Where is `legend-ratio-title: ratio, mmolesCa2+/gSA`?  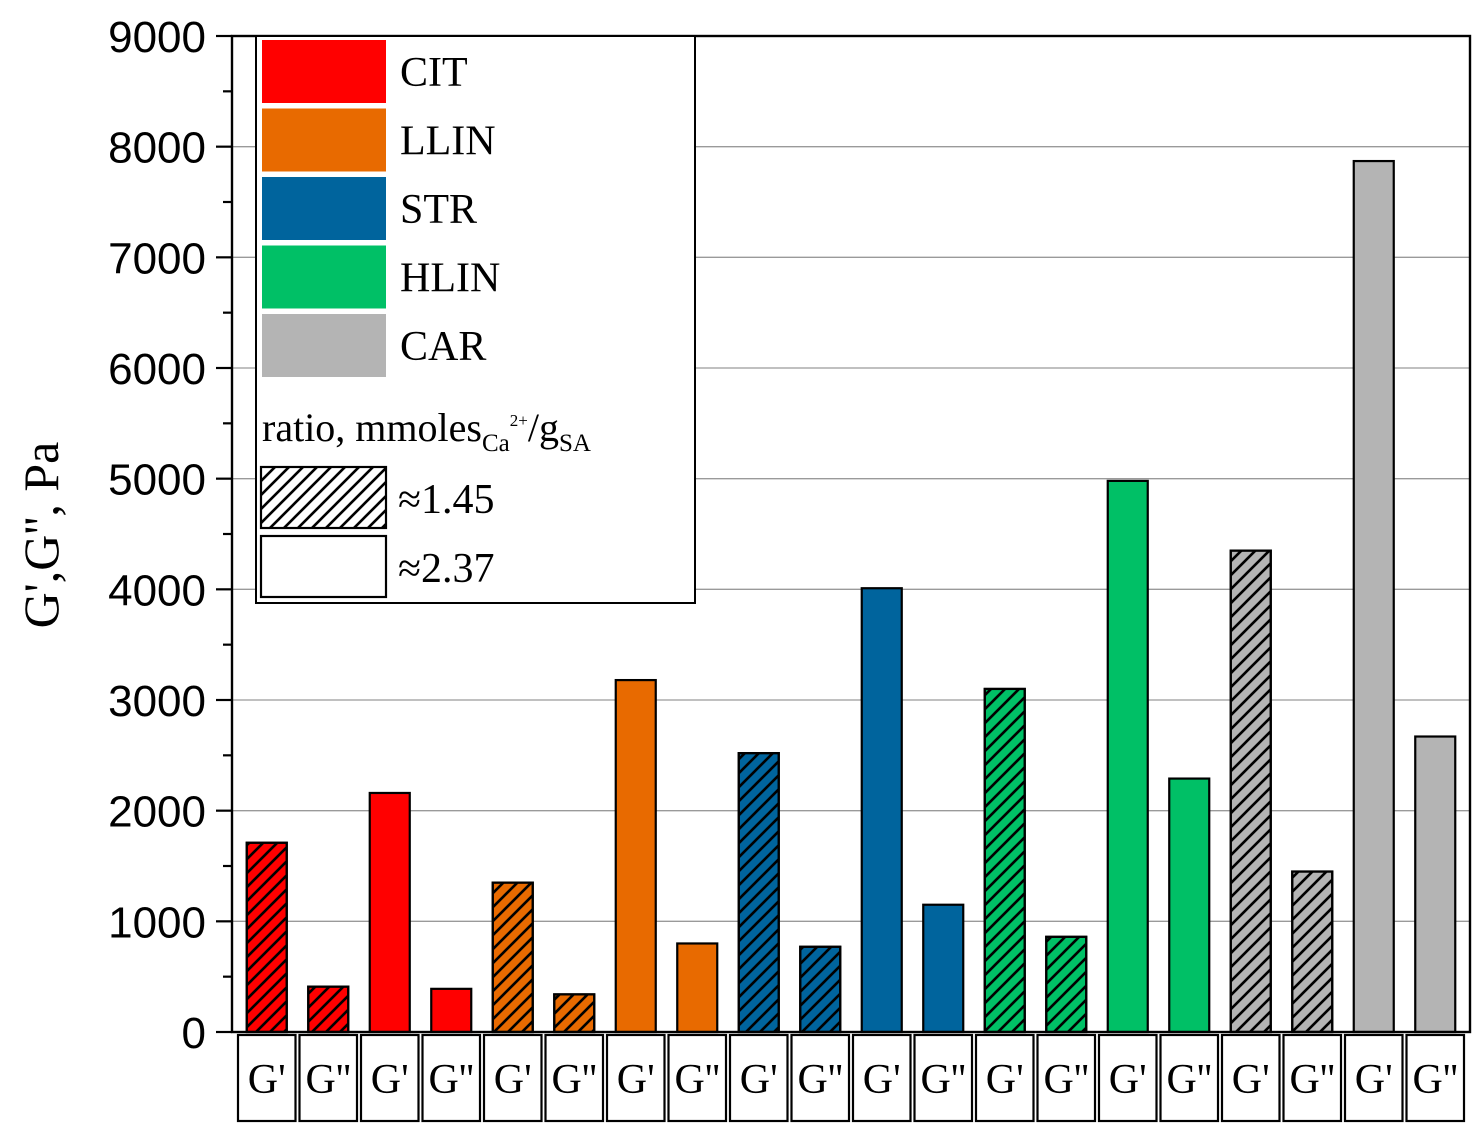 legend-ratio-title: ratio, mmolesCa2+/gSA is located at coordinates (426, 431).